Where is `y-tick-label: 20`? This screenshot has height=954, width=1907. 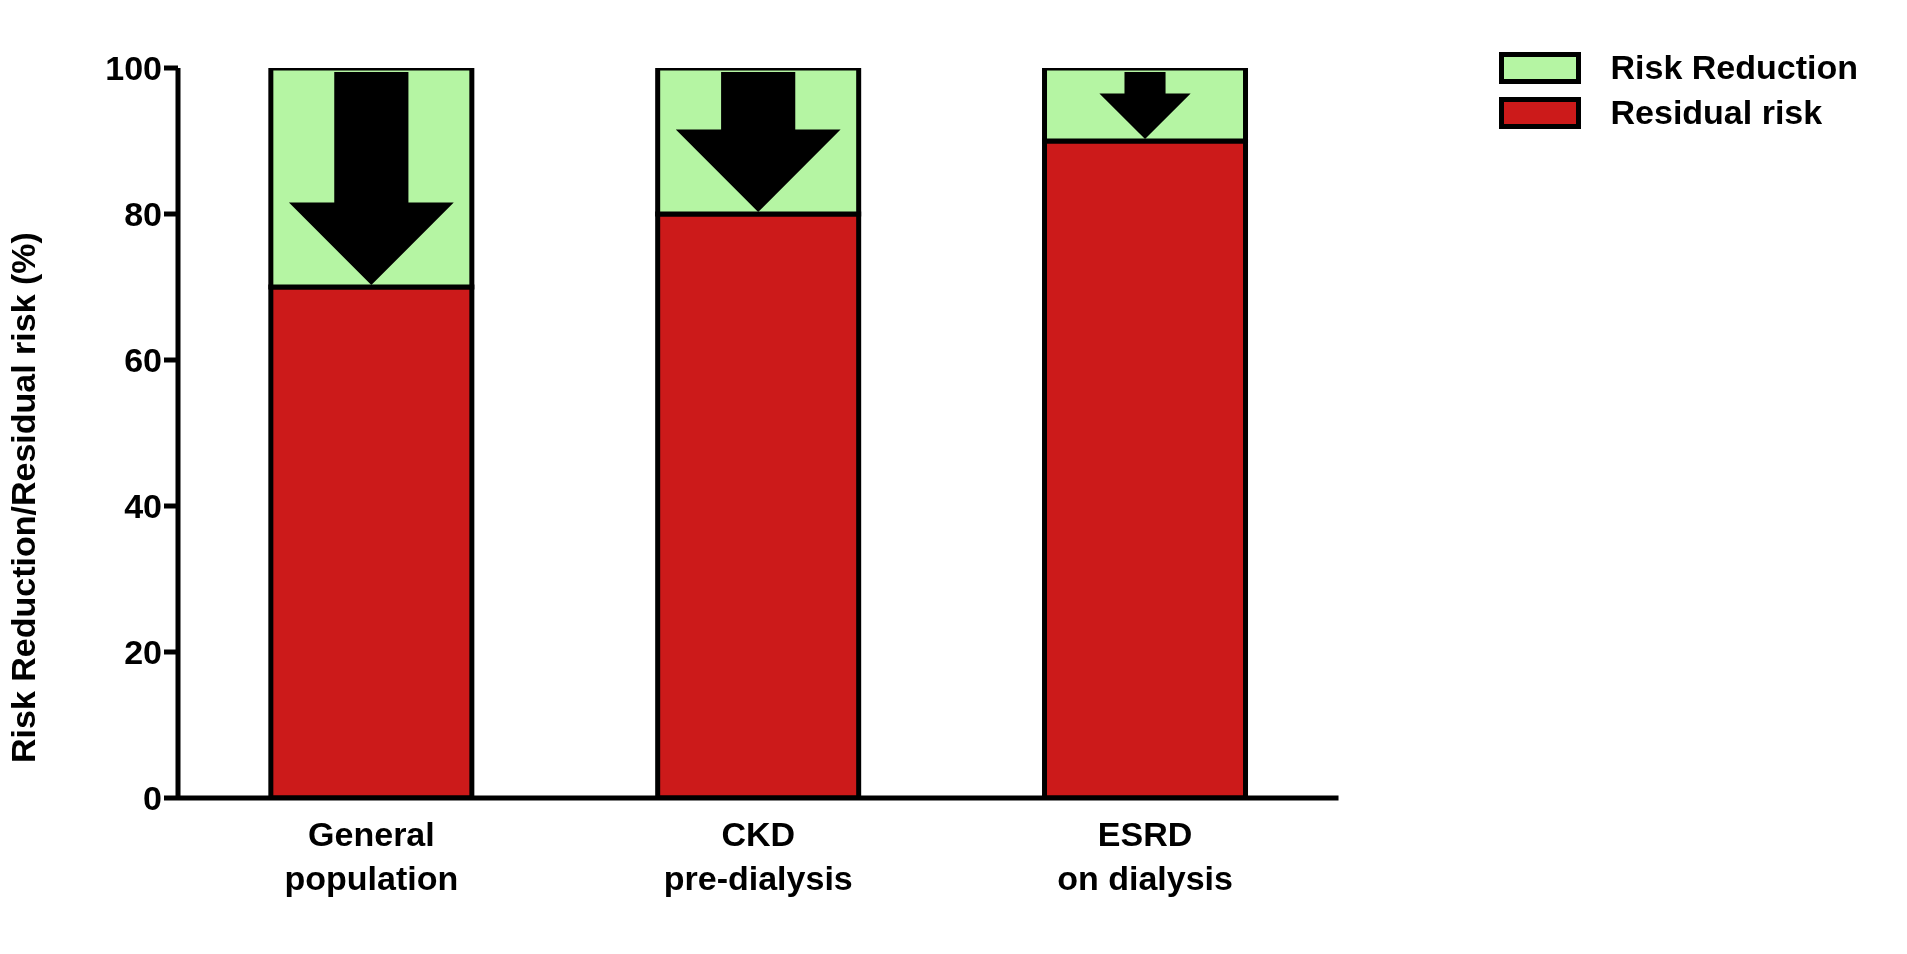
y-tick-label: 20 is located at coordinates (143, 652).